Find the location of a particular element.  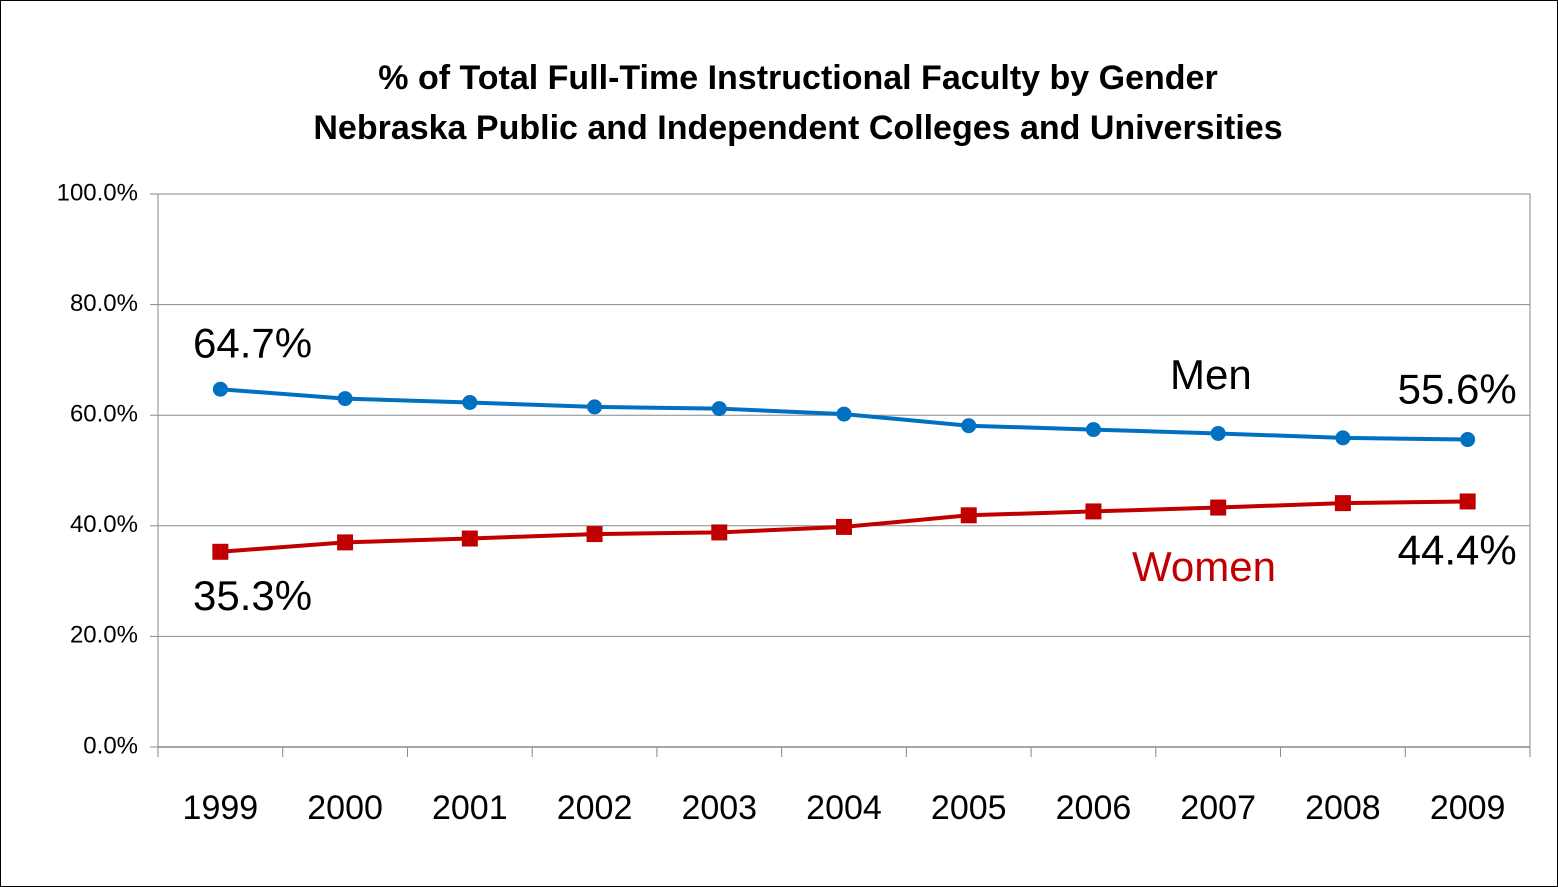

x-tick-label: 2009 is located at coordinates (1468, 808).